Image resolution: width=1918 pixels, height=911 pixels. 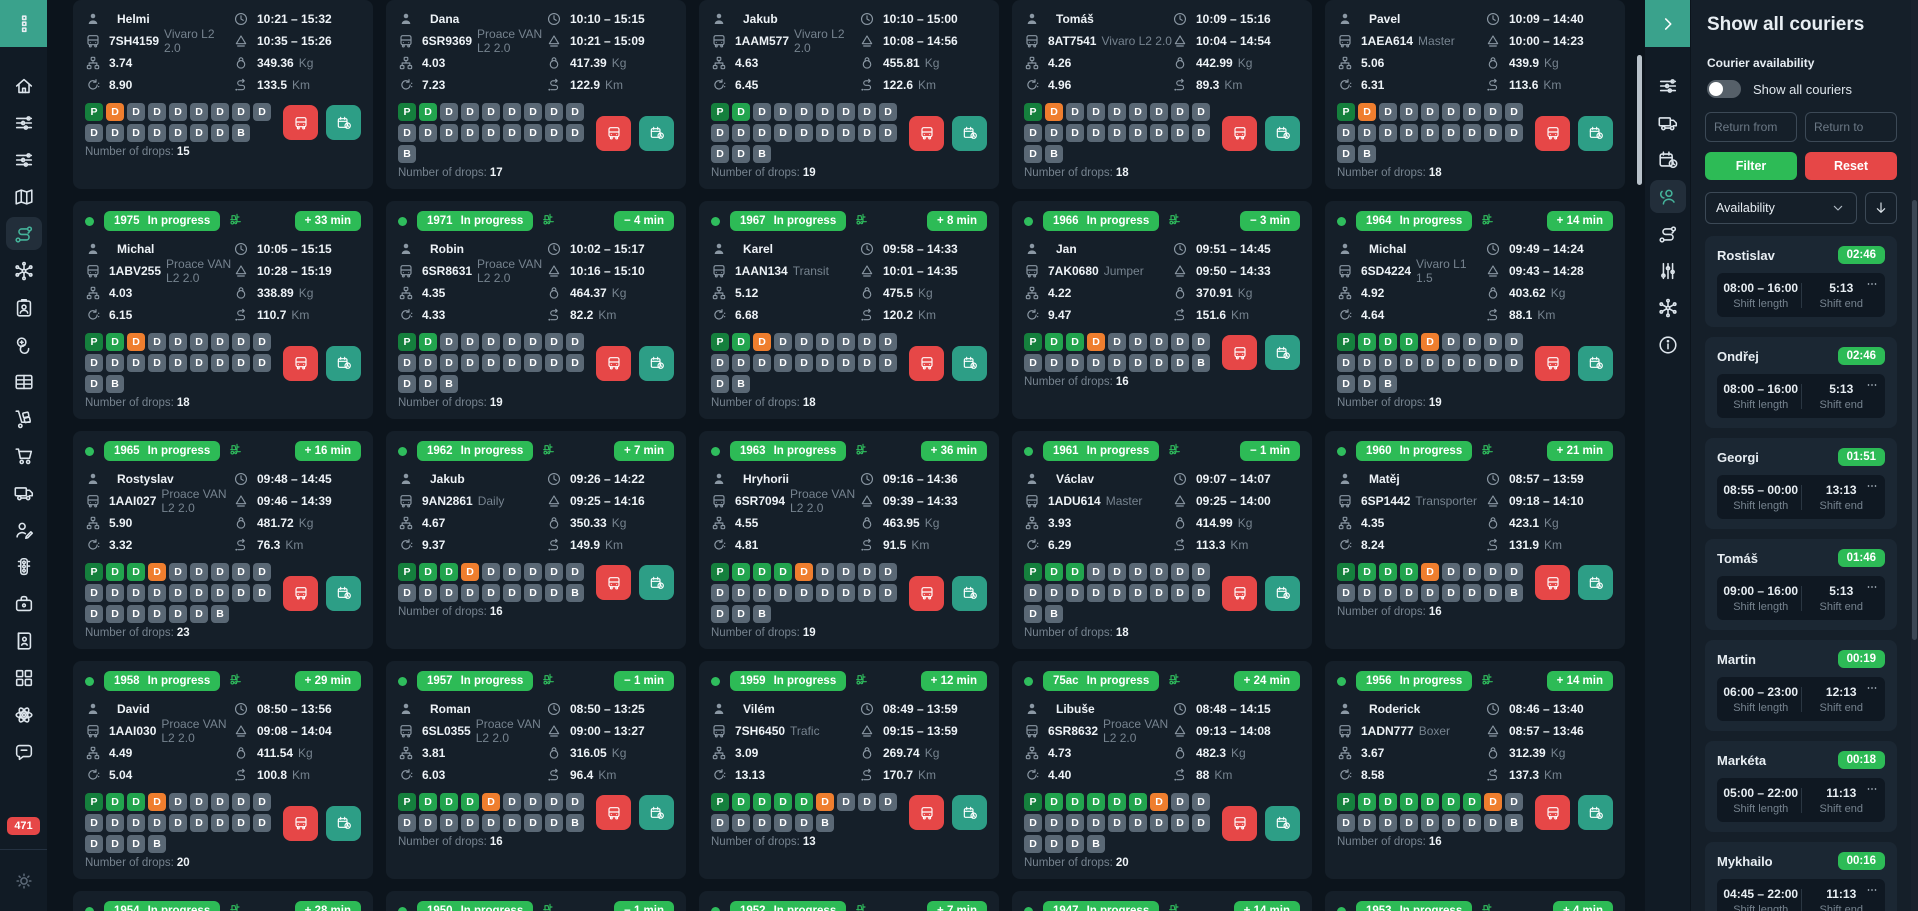 What do you see at coordinates (24, 529) in the screenshot?
I see `sidebar-item-drivers-edit` at bounding box center [24, 529].